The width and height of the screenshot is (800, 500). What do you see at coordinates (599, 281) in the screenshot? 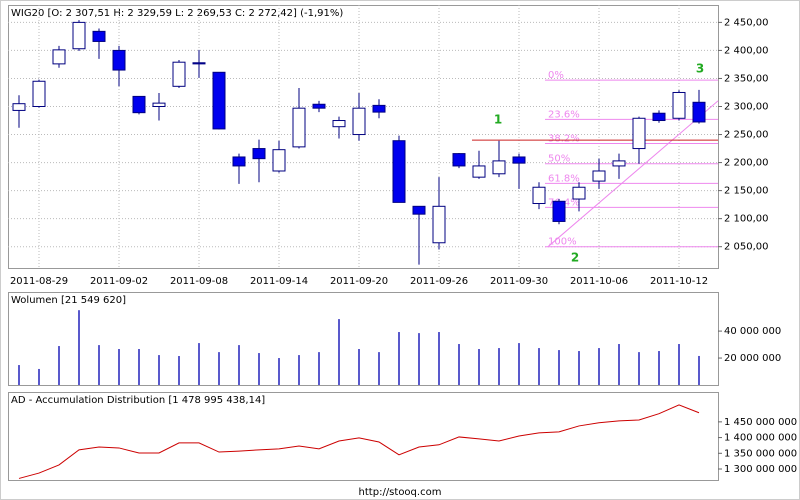
I see `x-tick-label: 2011-10-06` at bounding box center [599, 281].